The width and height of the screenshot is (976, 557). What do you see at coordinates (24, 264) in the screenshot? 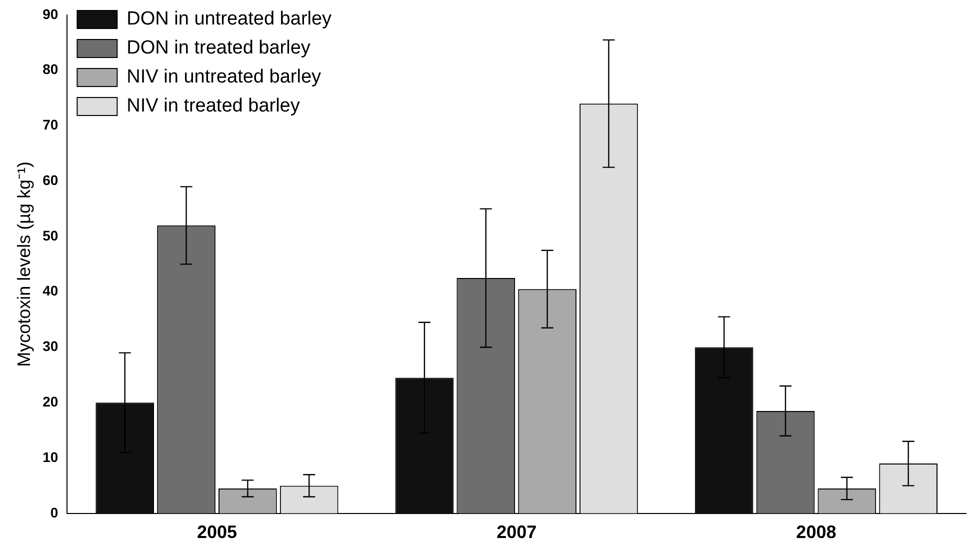
I see `y-axis-title: Mycotoxin levels (µg kg⁻¹)` at bounding box center [24, 264].